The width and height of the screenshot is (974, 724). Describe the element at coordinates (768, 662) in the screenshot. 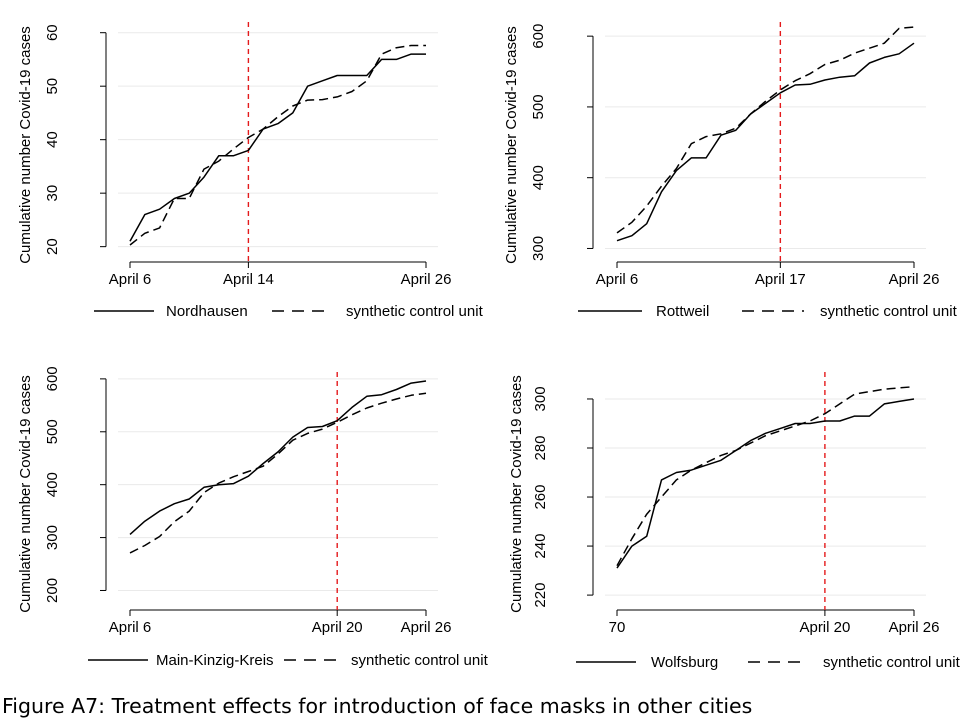

I see `legend: Wolfsburg synthetic control unit` at that location.